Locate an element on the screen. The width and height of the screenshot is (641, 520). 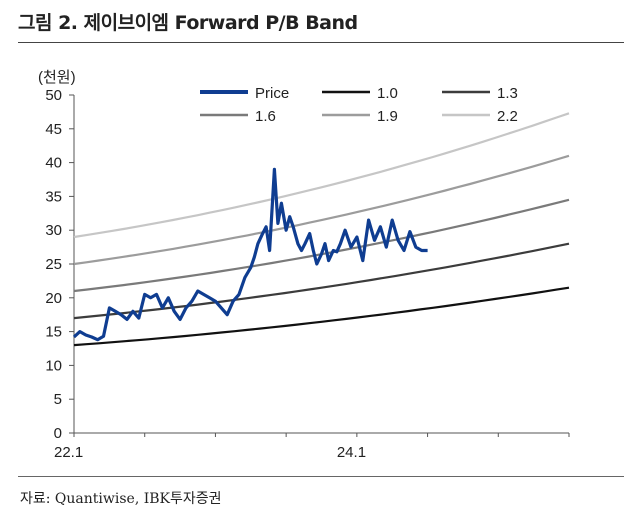
y-tick-label: 40 is located at coordinates (53, 163).